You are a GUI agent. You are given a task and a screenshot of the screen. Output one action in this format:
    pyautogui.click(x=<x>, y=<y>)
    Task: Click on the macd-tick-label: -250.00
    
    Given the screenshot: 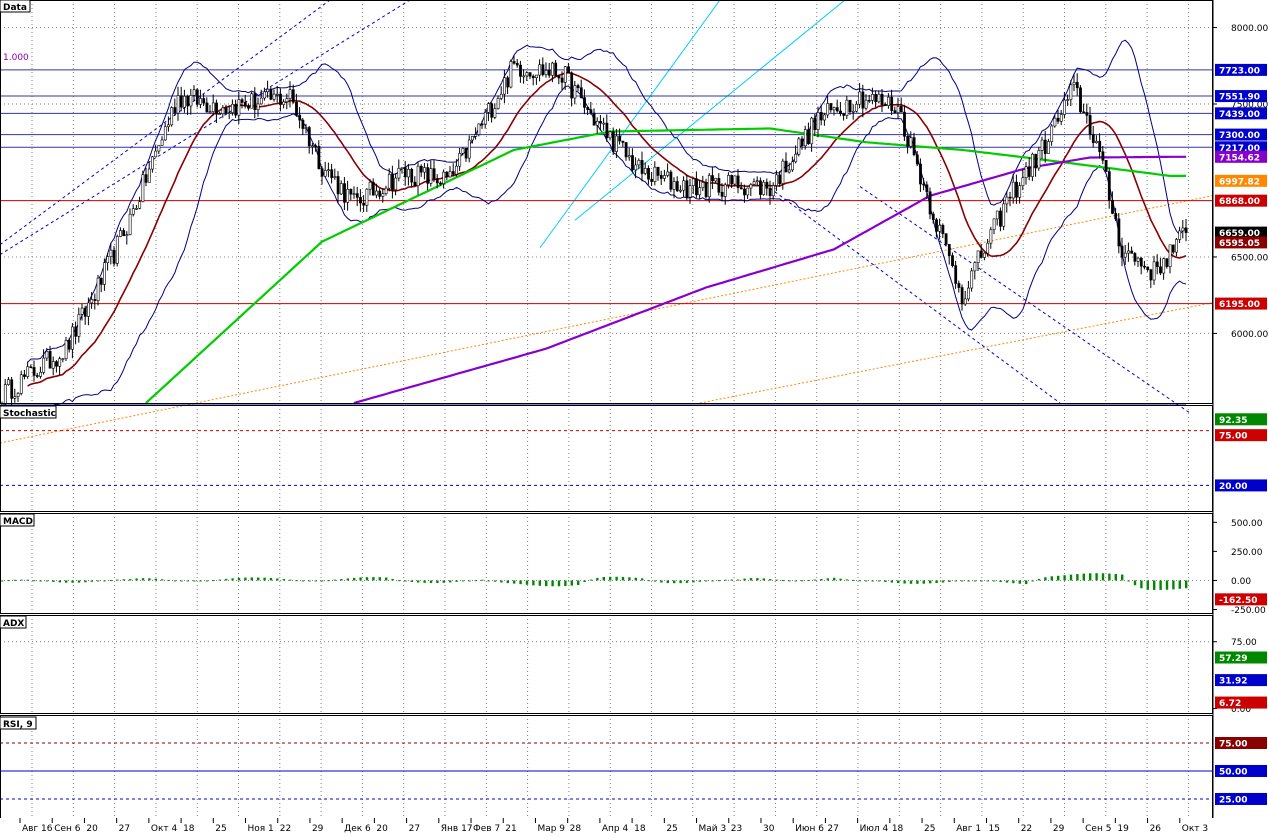 What is the action you would take?
    pyautogui.click(x=1248, y=611)
    